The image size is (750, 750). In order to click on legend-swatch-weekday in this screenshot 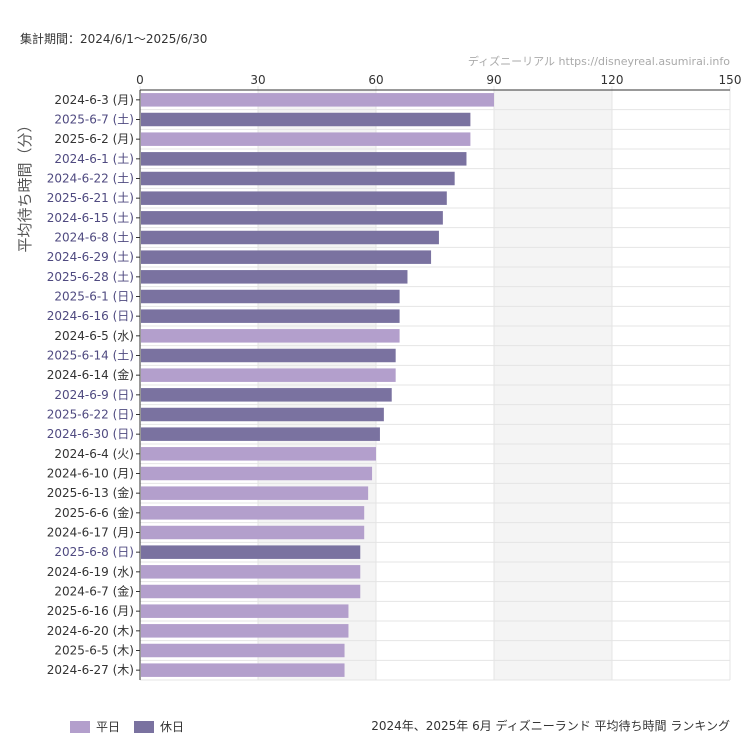, I will do `click(80, 726)`.